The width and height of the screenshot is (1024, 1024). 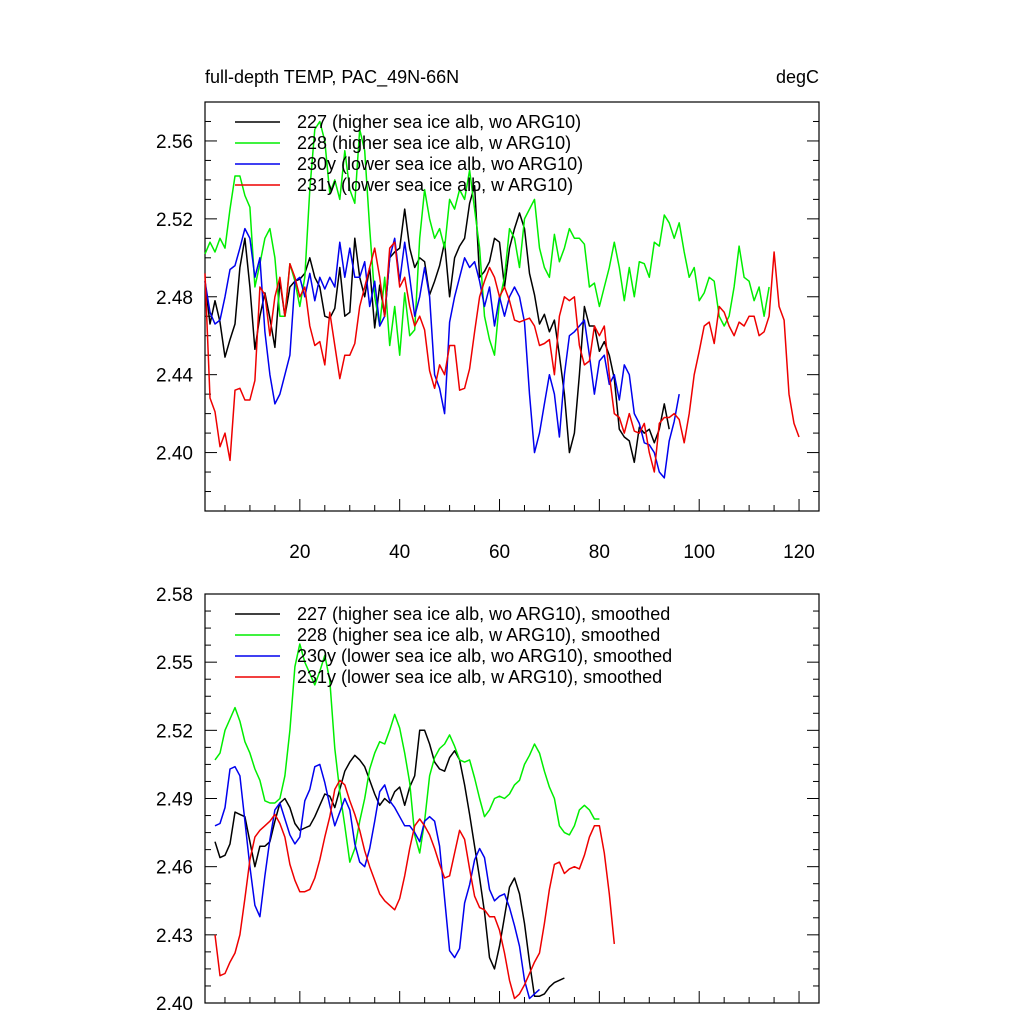 I want to click on top-ytick-label: 2.56, so click(x=174, y=142).